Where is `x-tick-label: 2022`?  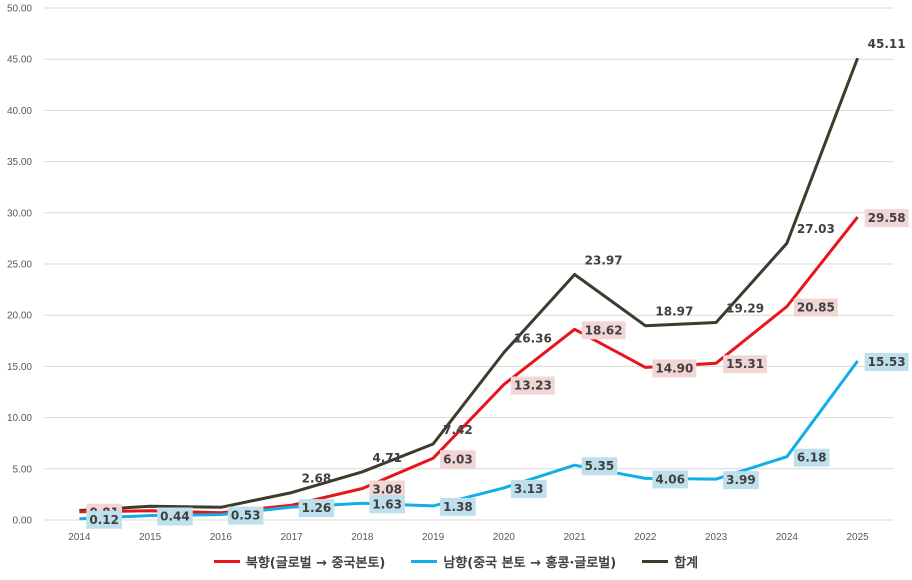 x-tick-label: 2022 is located at coordinates (645, 537).